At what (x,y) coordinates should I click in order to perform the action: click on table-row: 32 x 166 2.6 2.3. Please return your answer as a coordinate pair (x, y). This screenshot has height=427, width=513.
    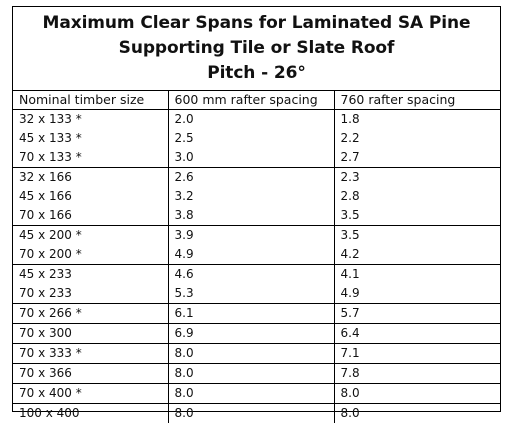
    Looking at the image, I should click on (256, 177).